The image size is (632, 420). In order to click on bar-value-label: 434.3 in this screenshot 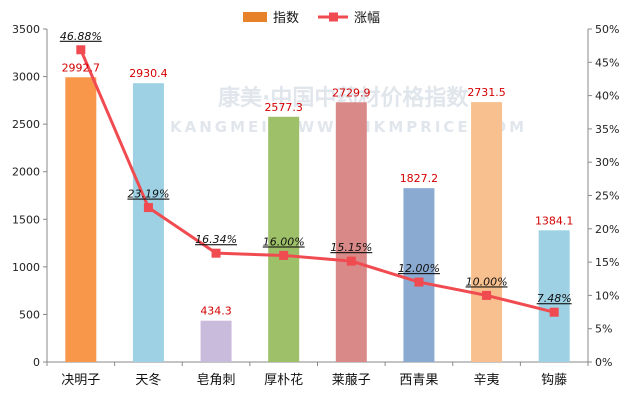, I will do `click(216, 311)`.